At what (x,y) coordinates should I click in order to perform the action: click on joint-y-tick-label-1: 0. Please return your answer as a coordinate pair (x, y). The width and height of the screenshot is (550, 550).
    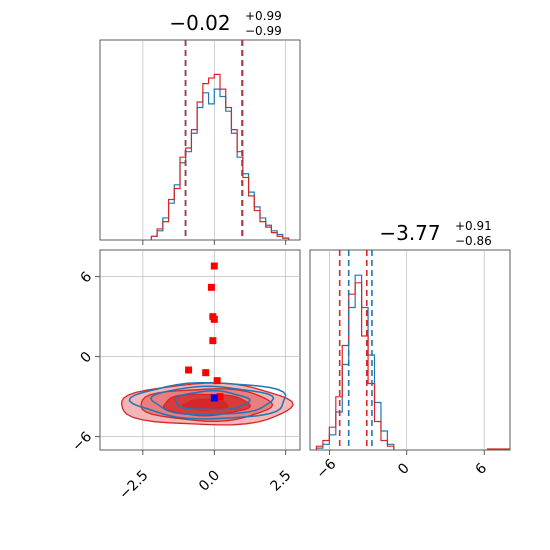
    Looking at the image, I should click on (87, 358).